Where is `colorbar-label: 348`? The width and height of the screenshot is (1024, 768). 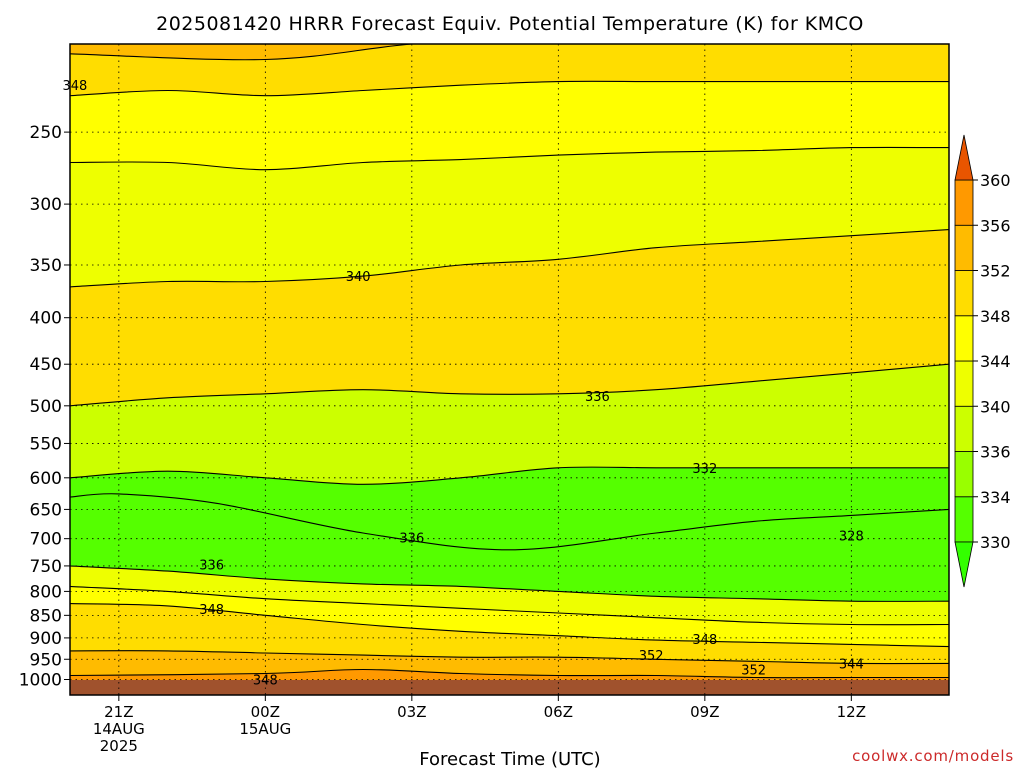 colorbar-label: 348 is located at coordinates (995, 316).